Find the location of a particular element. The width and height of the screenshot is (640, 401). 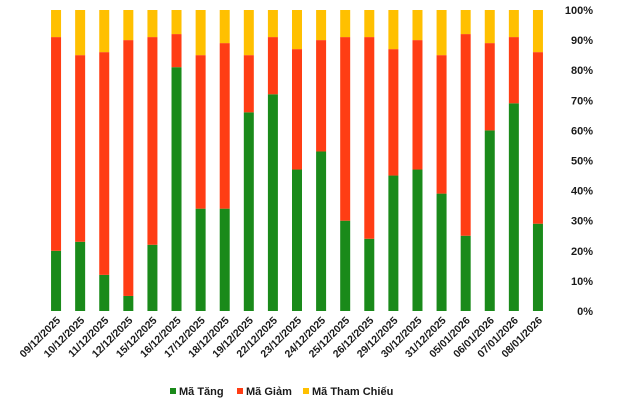

legend: Mã Tăng Mã Giảm Mã Tham Chiếu is located at coordinates (281, 392).